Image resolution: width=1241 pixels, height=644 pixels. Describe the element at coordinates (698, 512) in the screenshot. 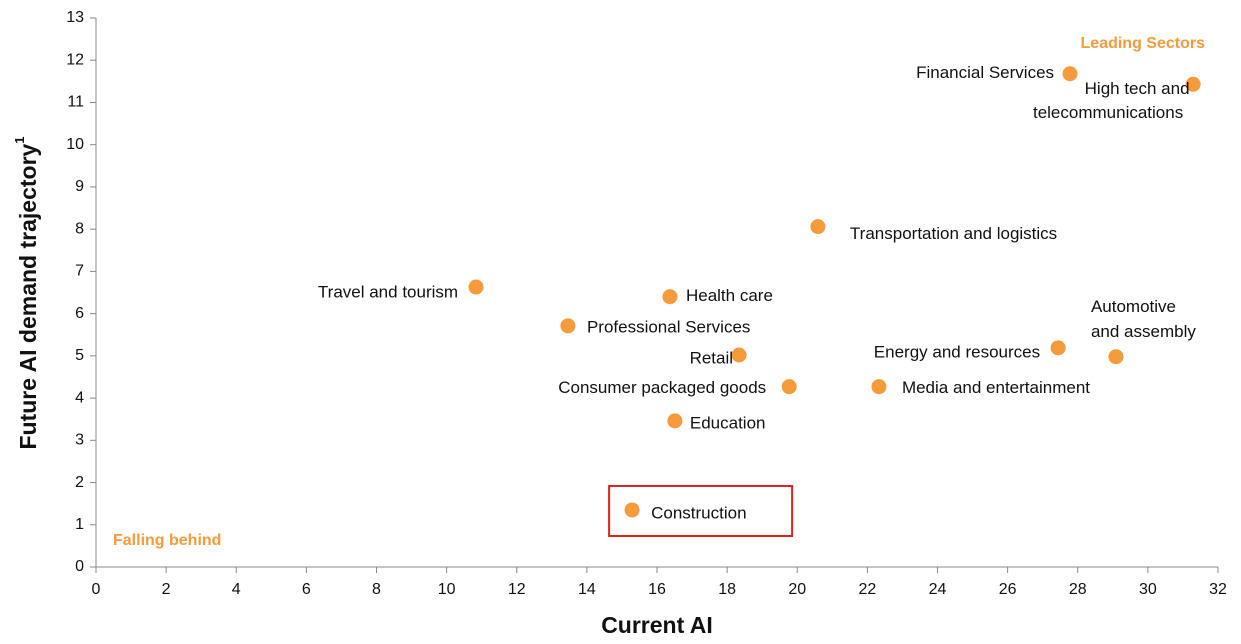

I see `point-label: Construction` at that location.